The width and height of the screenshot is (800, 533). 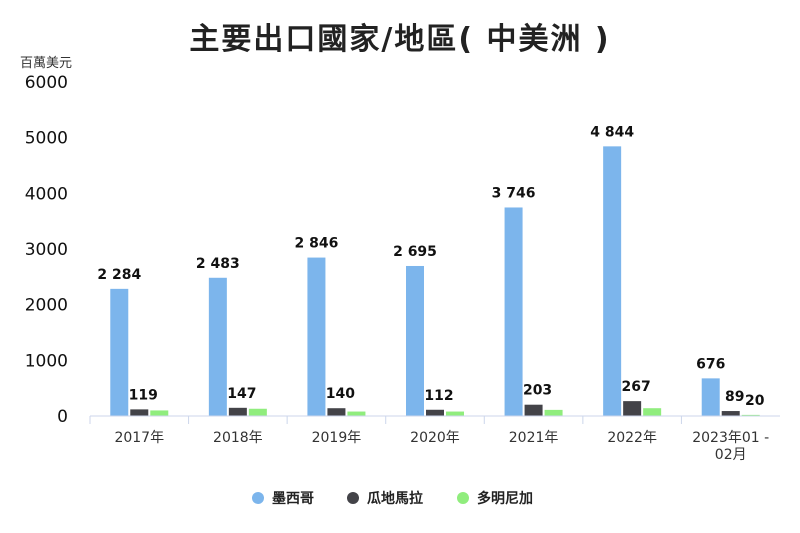 I want to click on data-label: 2 284, so click(x=119, y=275).